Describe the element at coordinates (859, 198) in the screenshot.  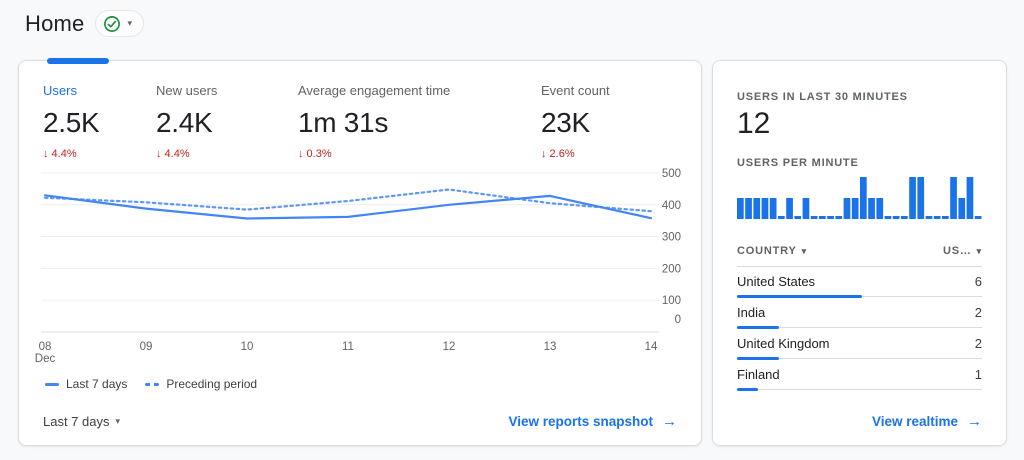
I see `users-per-minute-chart` at that location.